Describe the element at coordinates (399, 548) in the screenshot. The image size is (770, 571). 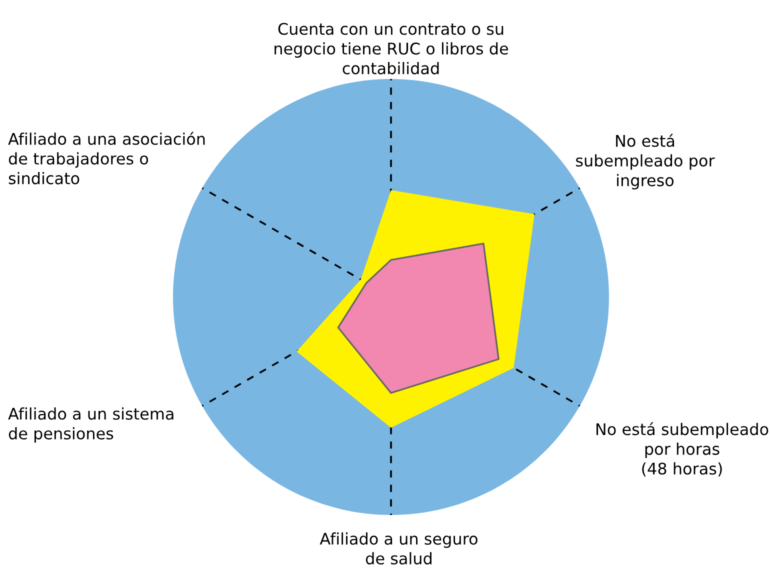
I see `spoke-label: Afiliado a un seguro de salud` at that location.